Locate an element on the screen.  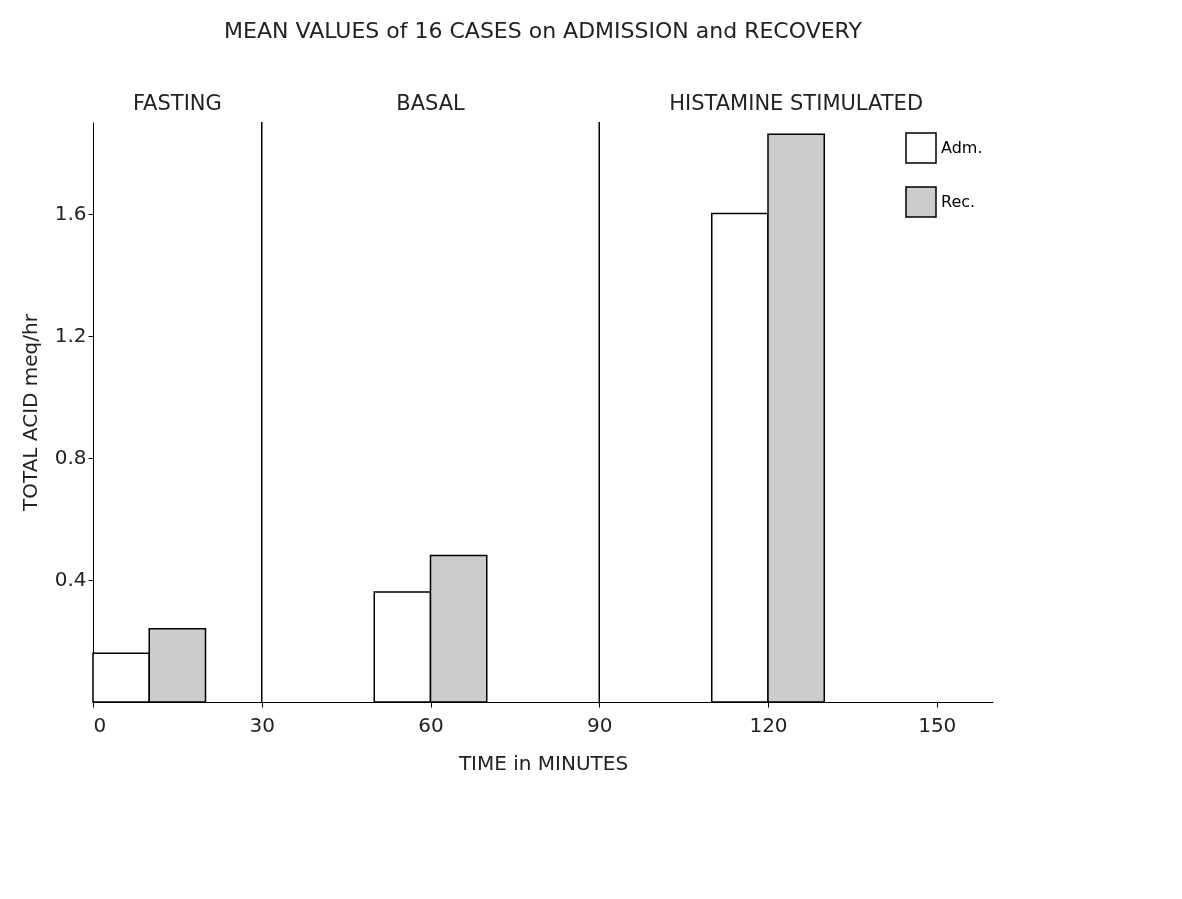
text: HISTAMINE STIMULATED is located at coordinates (796, 103).